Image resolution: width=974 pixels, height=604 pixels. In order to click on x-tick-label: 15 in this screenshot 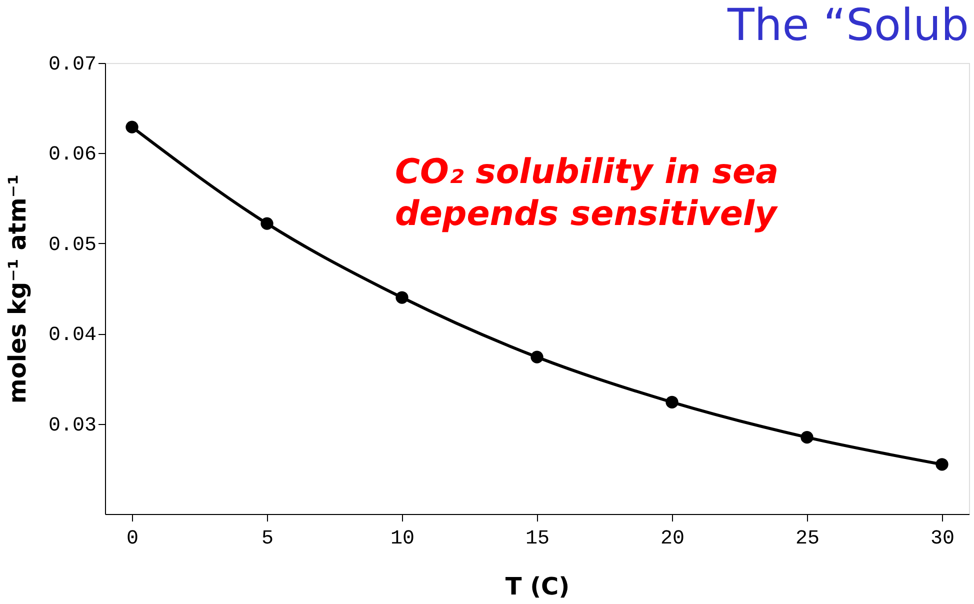, I will do `click(537, 539)`.